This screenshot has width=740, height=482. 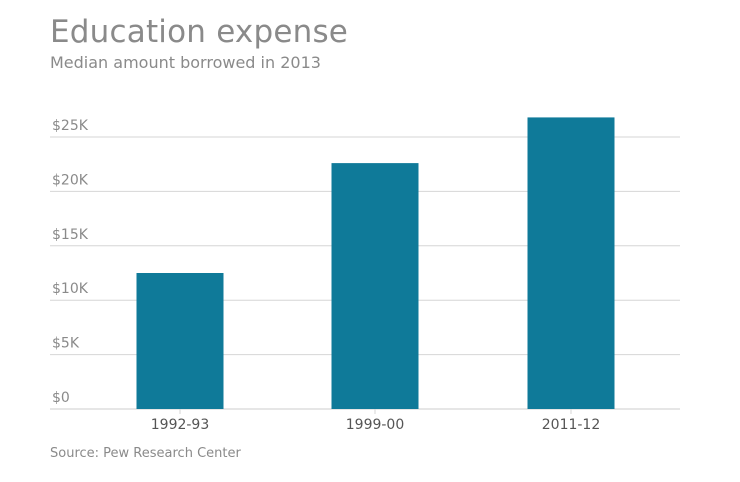 I want to click on x-tick-label: 1992-93, so click(x=180, y=425).